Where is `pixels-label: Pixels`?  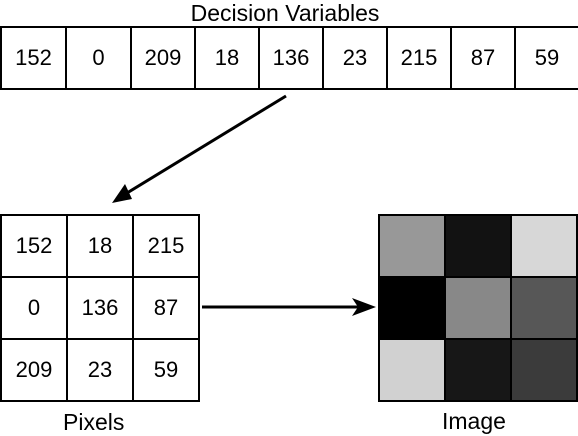 pixels-label: Pixels is located at coordinates (94, 422).